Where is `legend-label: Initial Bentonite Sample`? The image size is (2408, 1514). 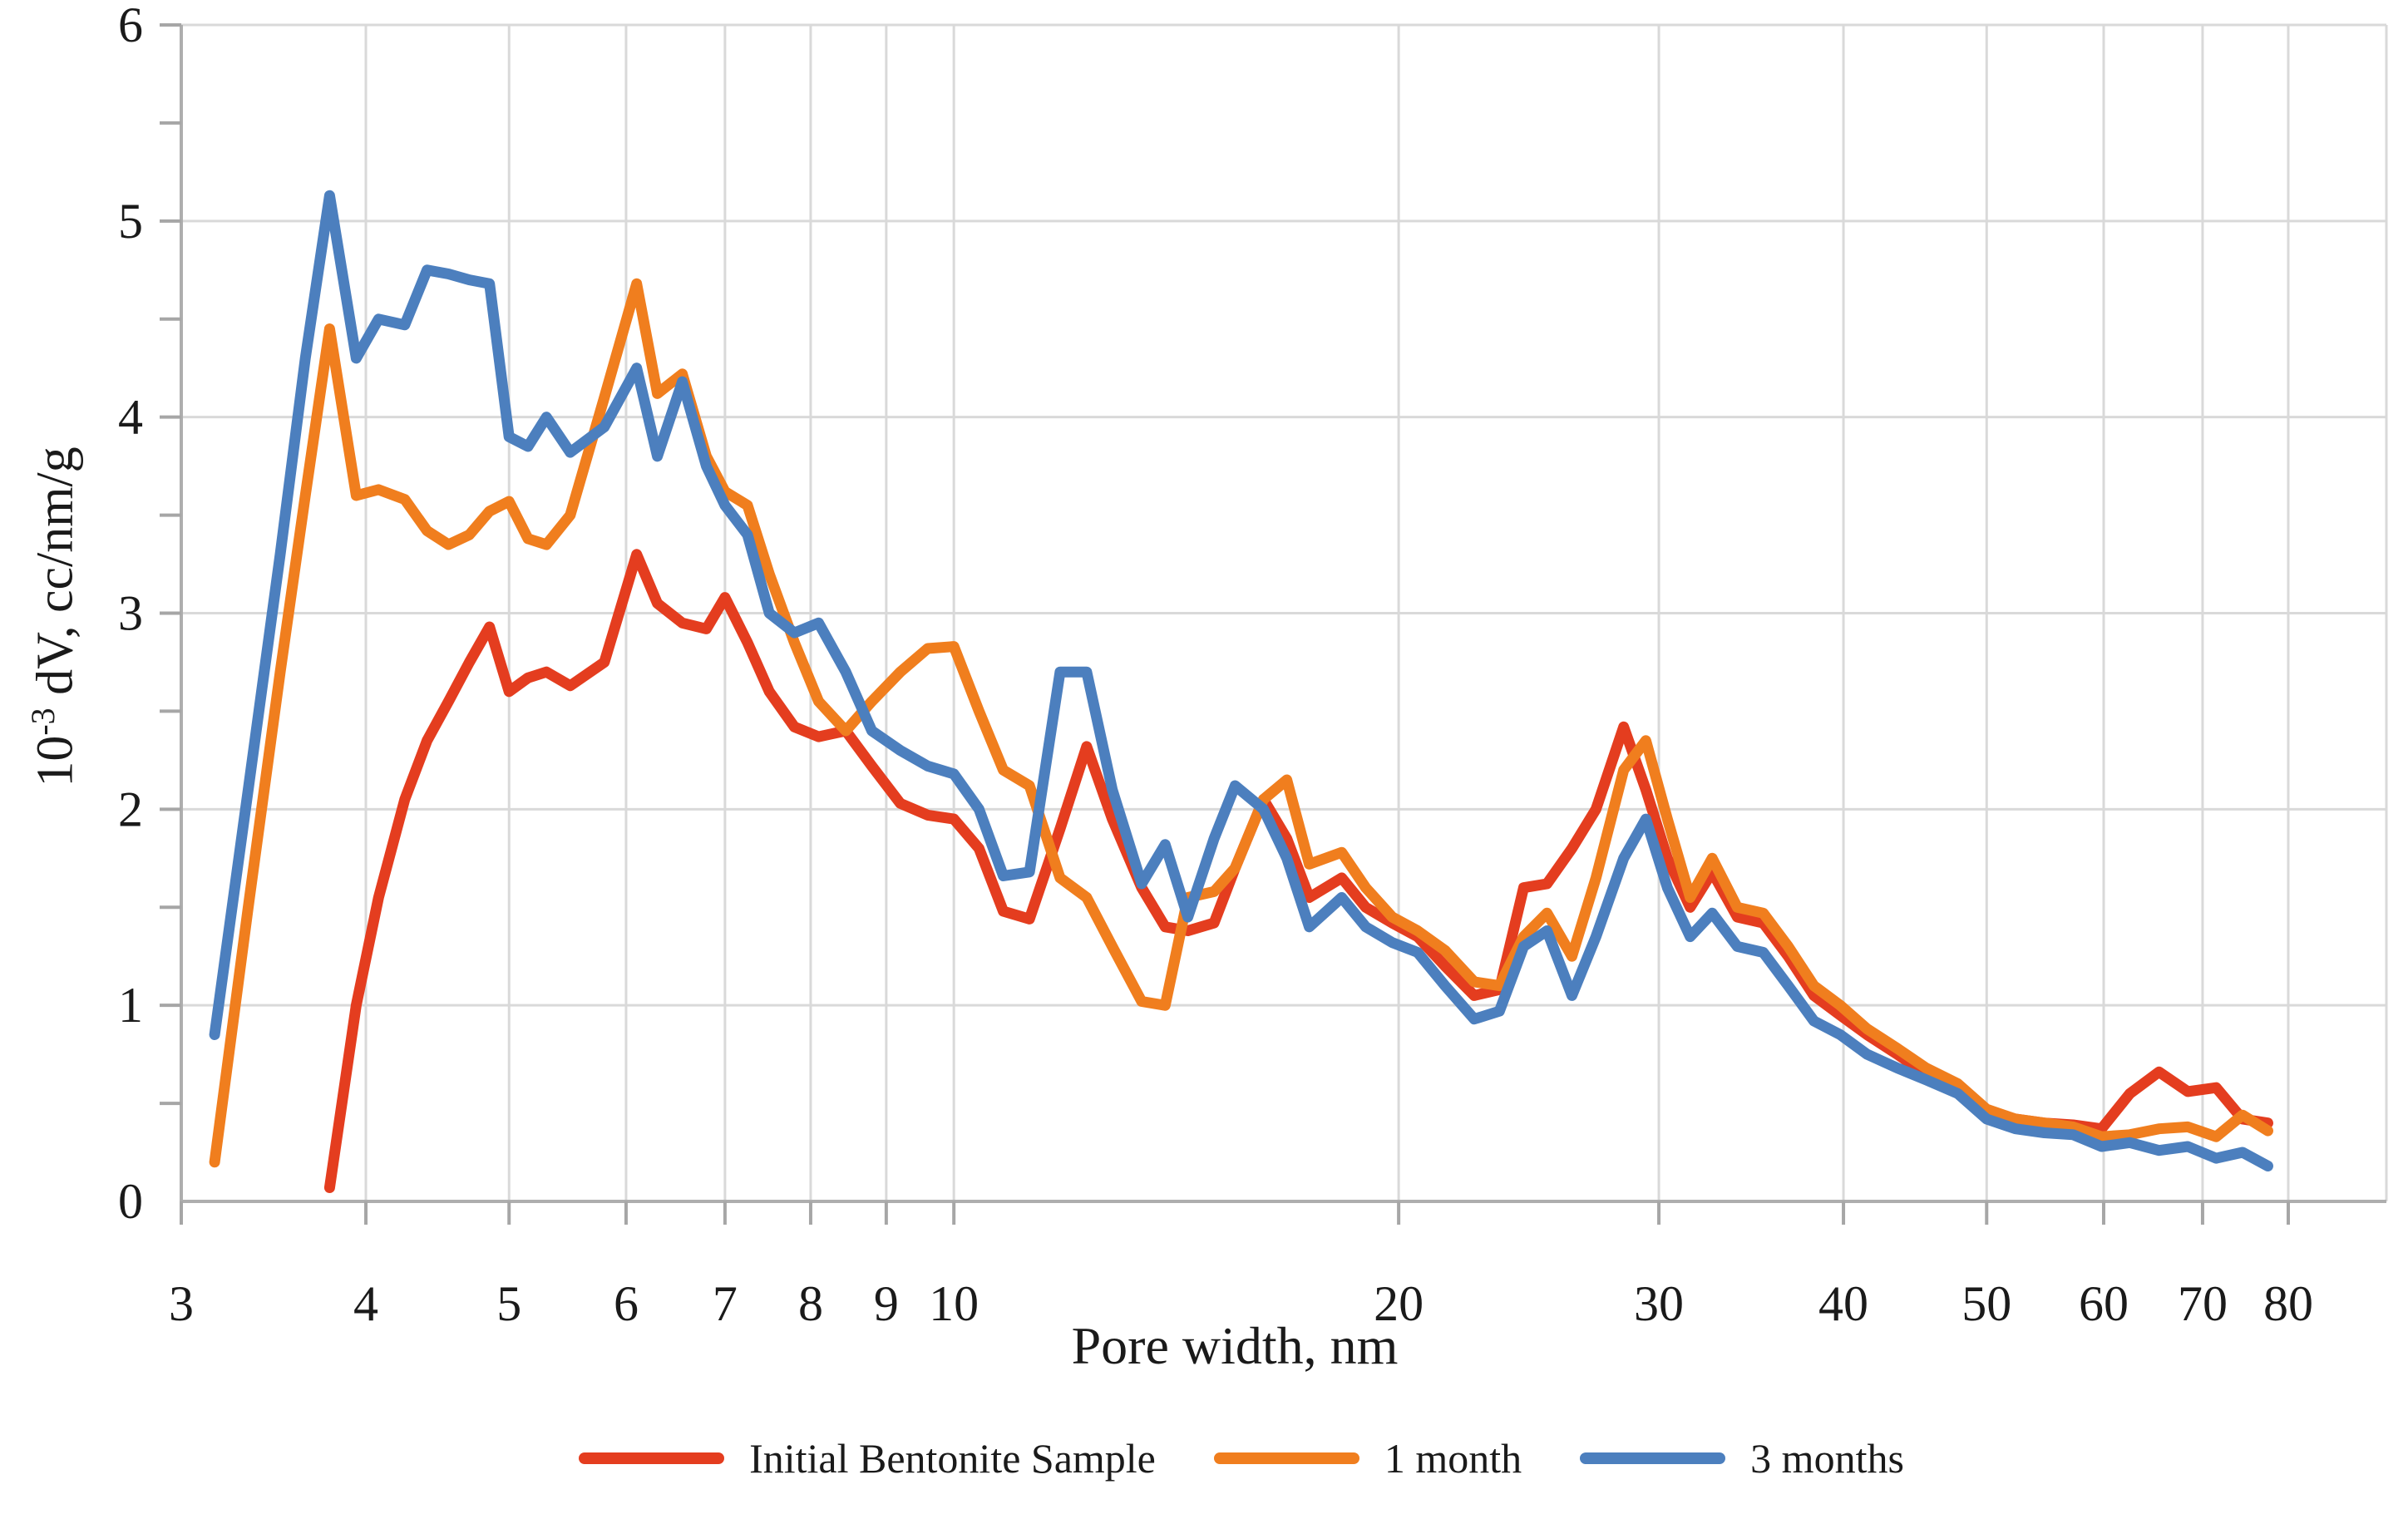
legend-label: Initial Bentonite Sample is located at coordinates (953, 1458).